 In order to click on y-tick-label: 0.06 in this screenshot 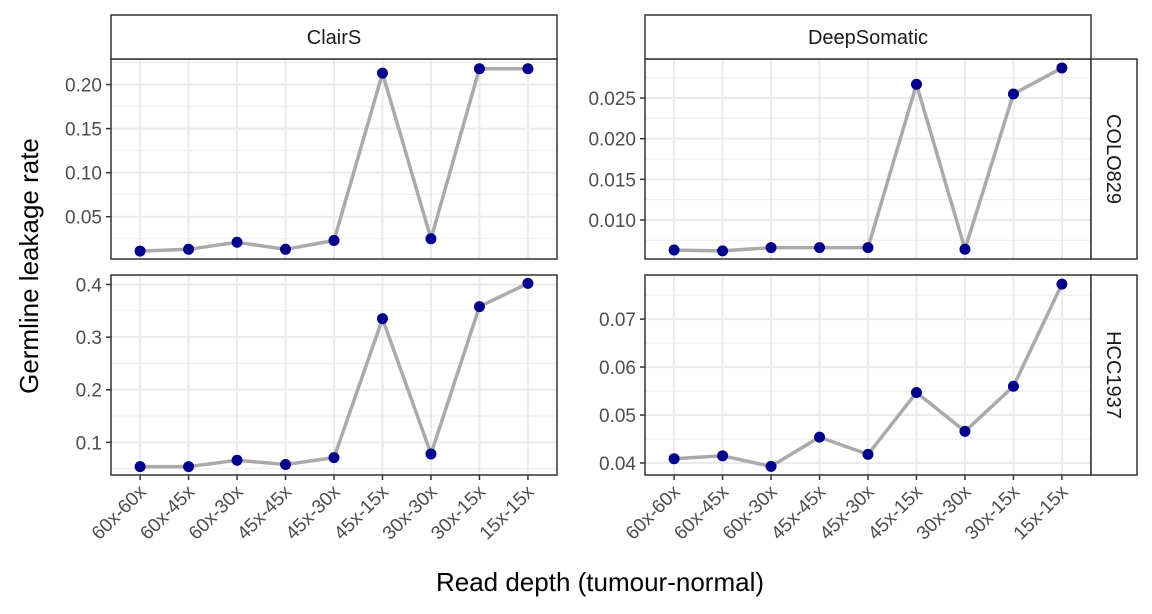, I will do `click(617, 368)`.